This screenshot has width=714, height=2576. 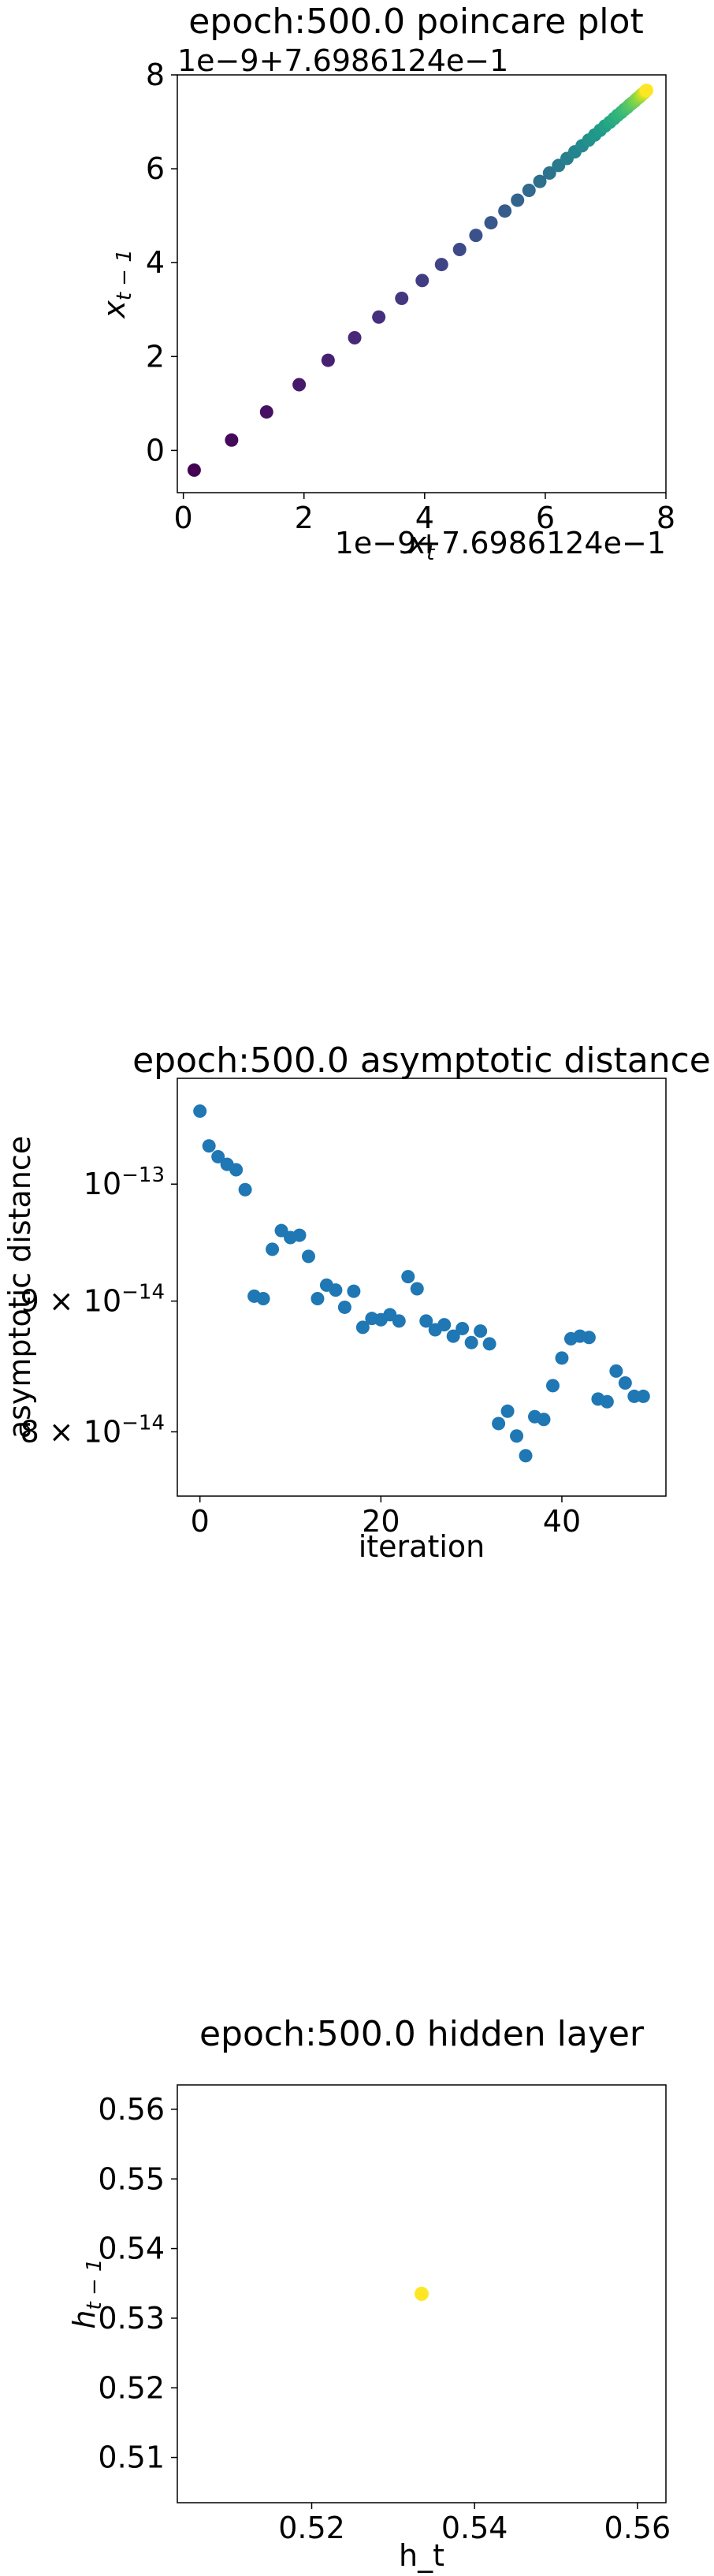 I want to click on y-tick-label: 10−13, so click(x=124, y=1182).